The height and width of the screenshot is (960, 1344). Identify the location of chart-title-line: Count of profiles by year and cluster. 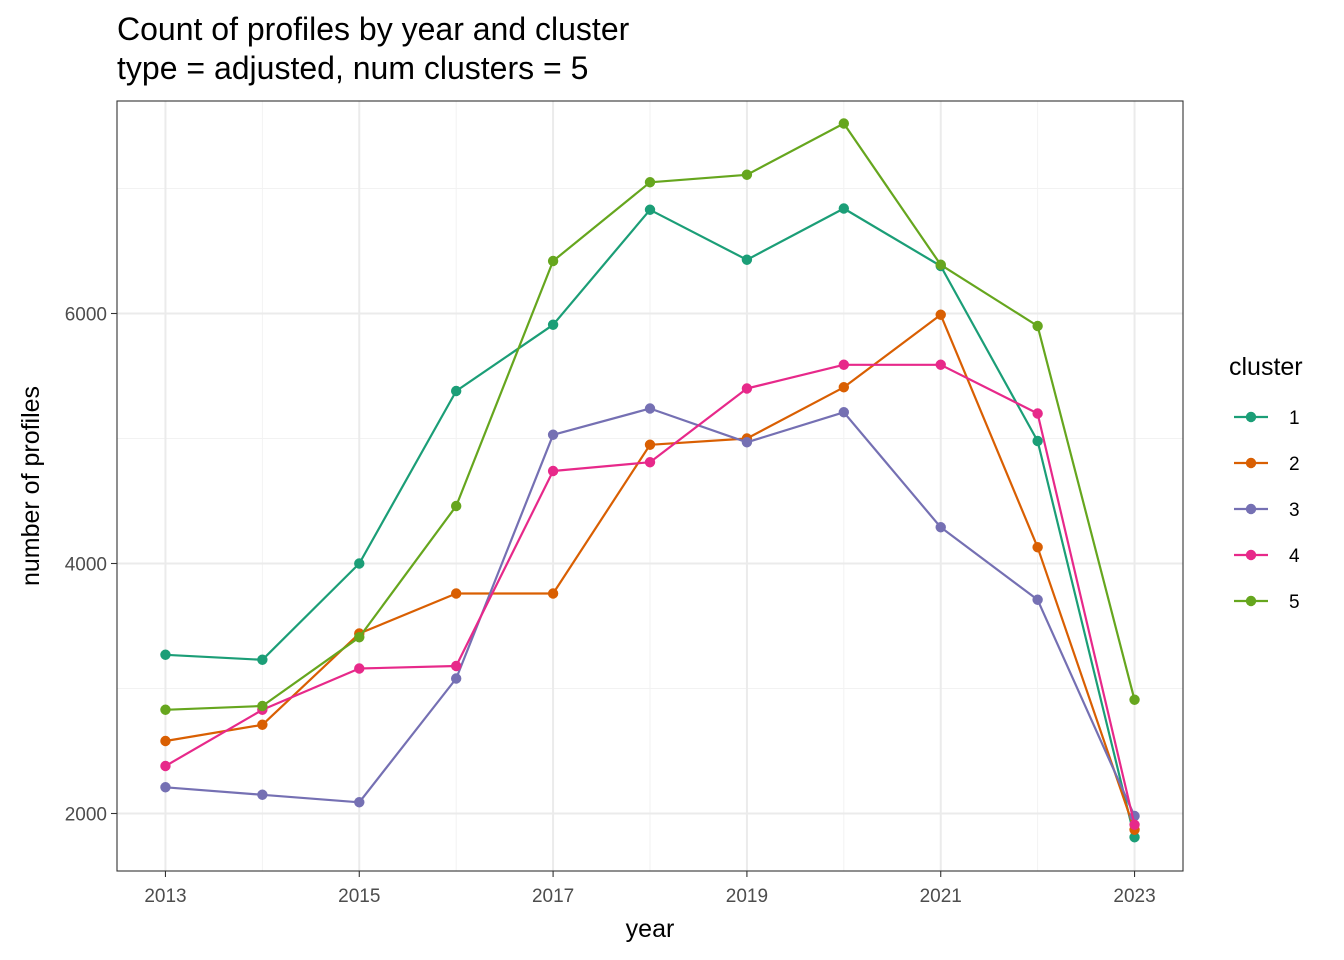
(373, 29).